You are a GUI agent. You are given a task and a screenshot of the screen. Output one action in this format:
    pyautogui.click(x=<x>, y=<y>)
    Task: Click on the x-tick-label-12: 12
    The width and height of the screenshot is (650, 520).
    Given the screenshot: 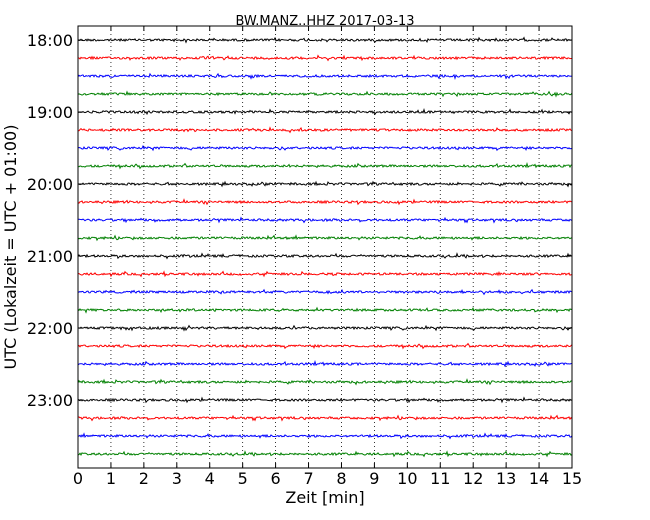 What is the action you would take?
    pyautogui.click(x=473, y=478)
    